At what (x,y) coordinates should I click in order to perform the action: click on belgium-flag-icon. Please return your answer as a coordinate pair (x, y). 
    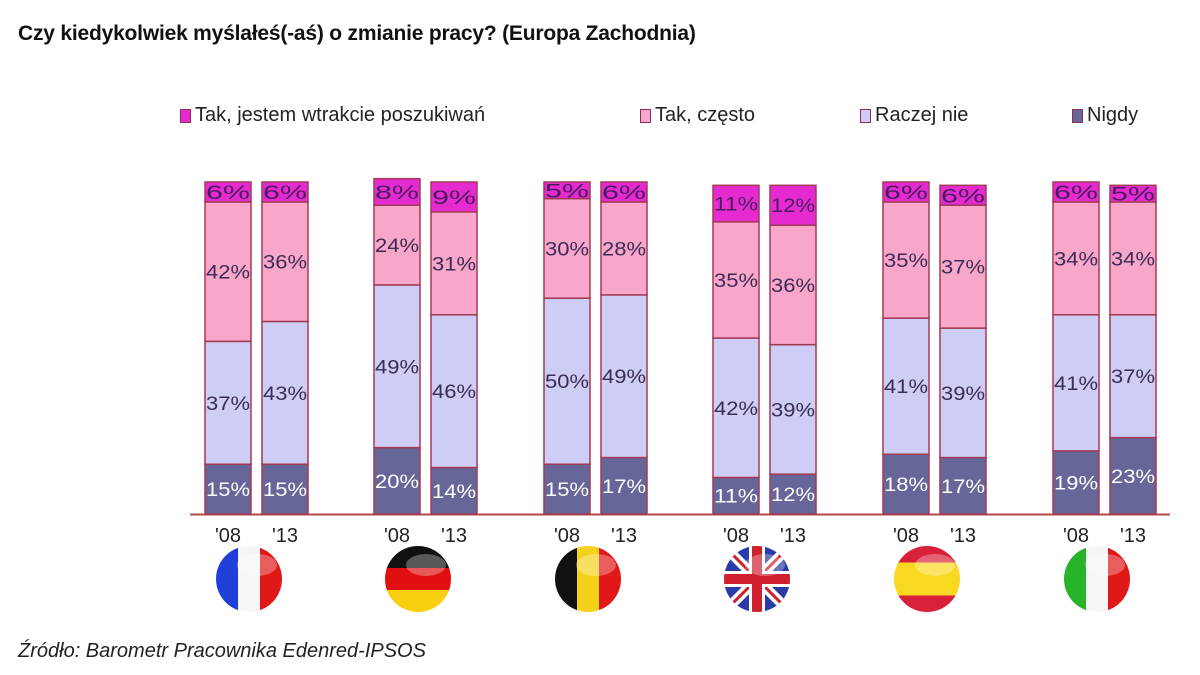
    Looking at the image, I should click on (588, 579).